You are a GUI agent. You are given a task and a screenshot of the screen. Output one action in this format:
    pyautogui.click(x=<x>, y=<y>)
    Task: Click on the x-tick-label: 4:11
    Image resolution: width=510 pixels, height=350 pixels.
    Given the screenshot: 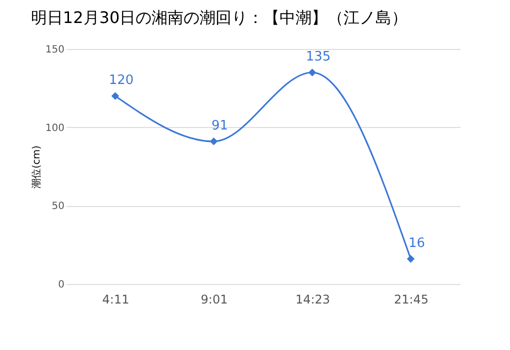 What is the action you would take?
    pyautogui.click(x=116, y=299)
    